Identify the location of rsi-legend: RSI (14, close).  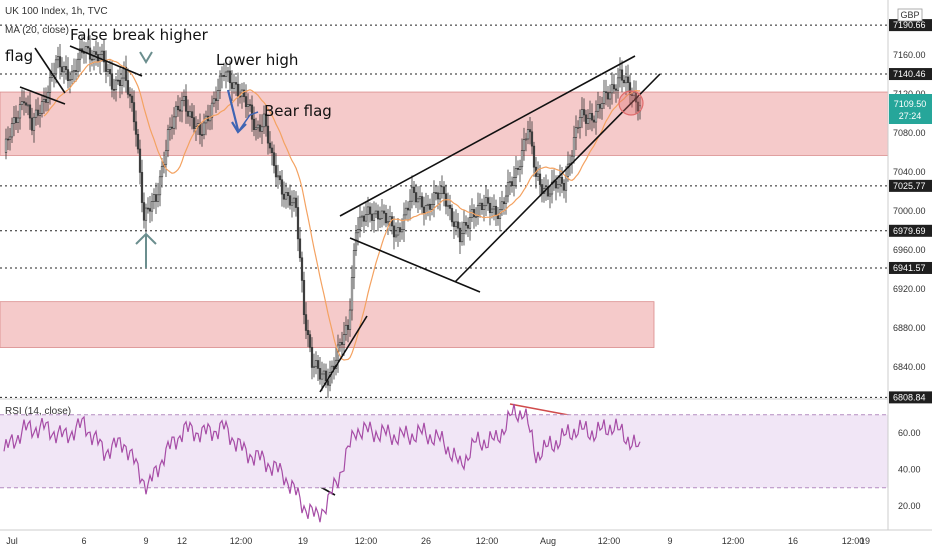
(38, 411).